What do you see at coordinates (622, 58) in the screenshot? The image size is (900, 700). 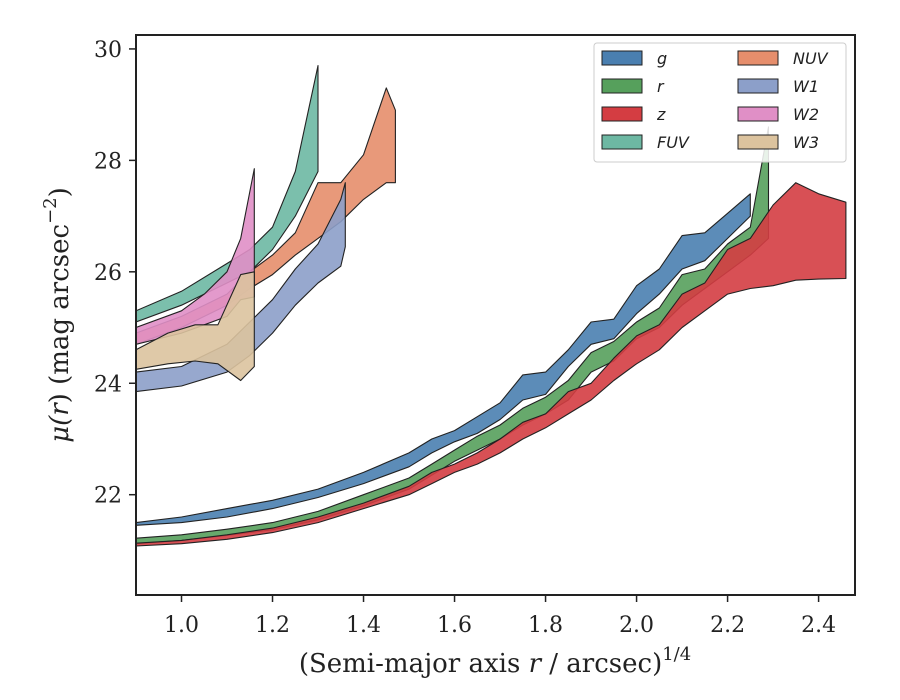 I see `legend-swatch-g` at bounding box center [622, 58].